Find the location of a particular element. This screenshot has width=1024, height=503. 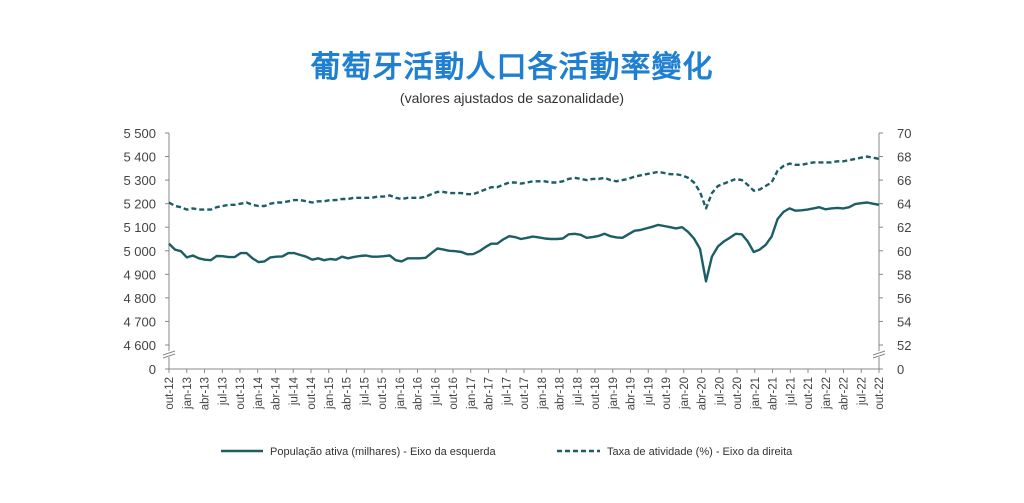

x-tick-label: jan-19 is located at coordinates (614, 393).